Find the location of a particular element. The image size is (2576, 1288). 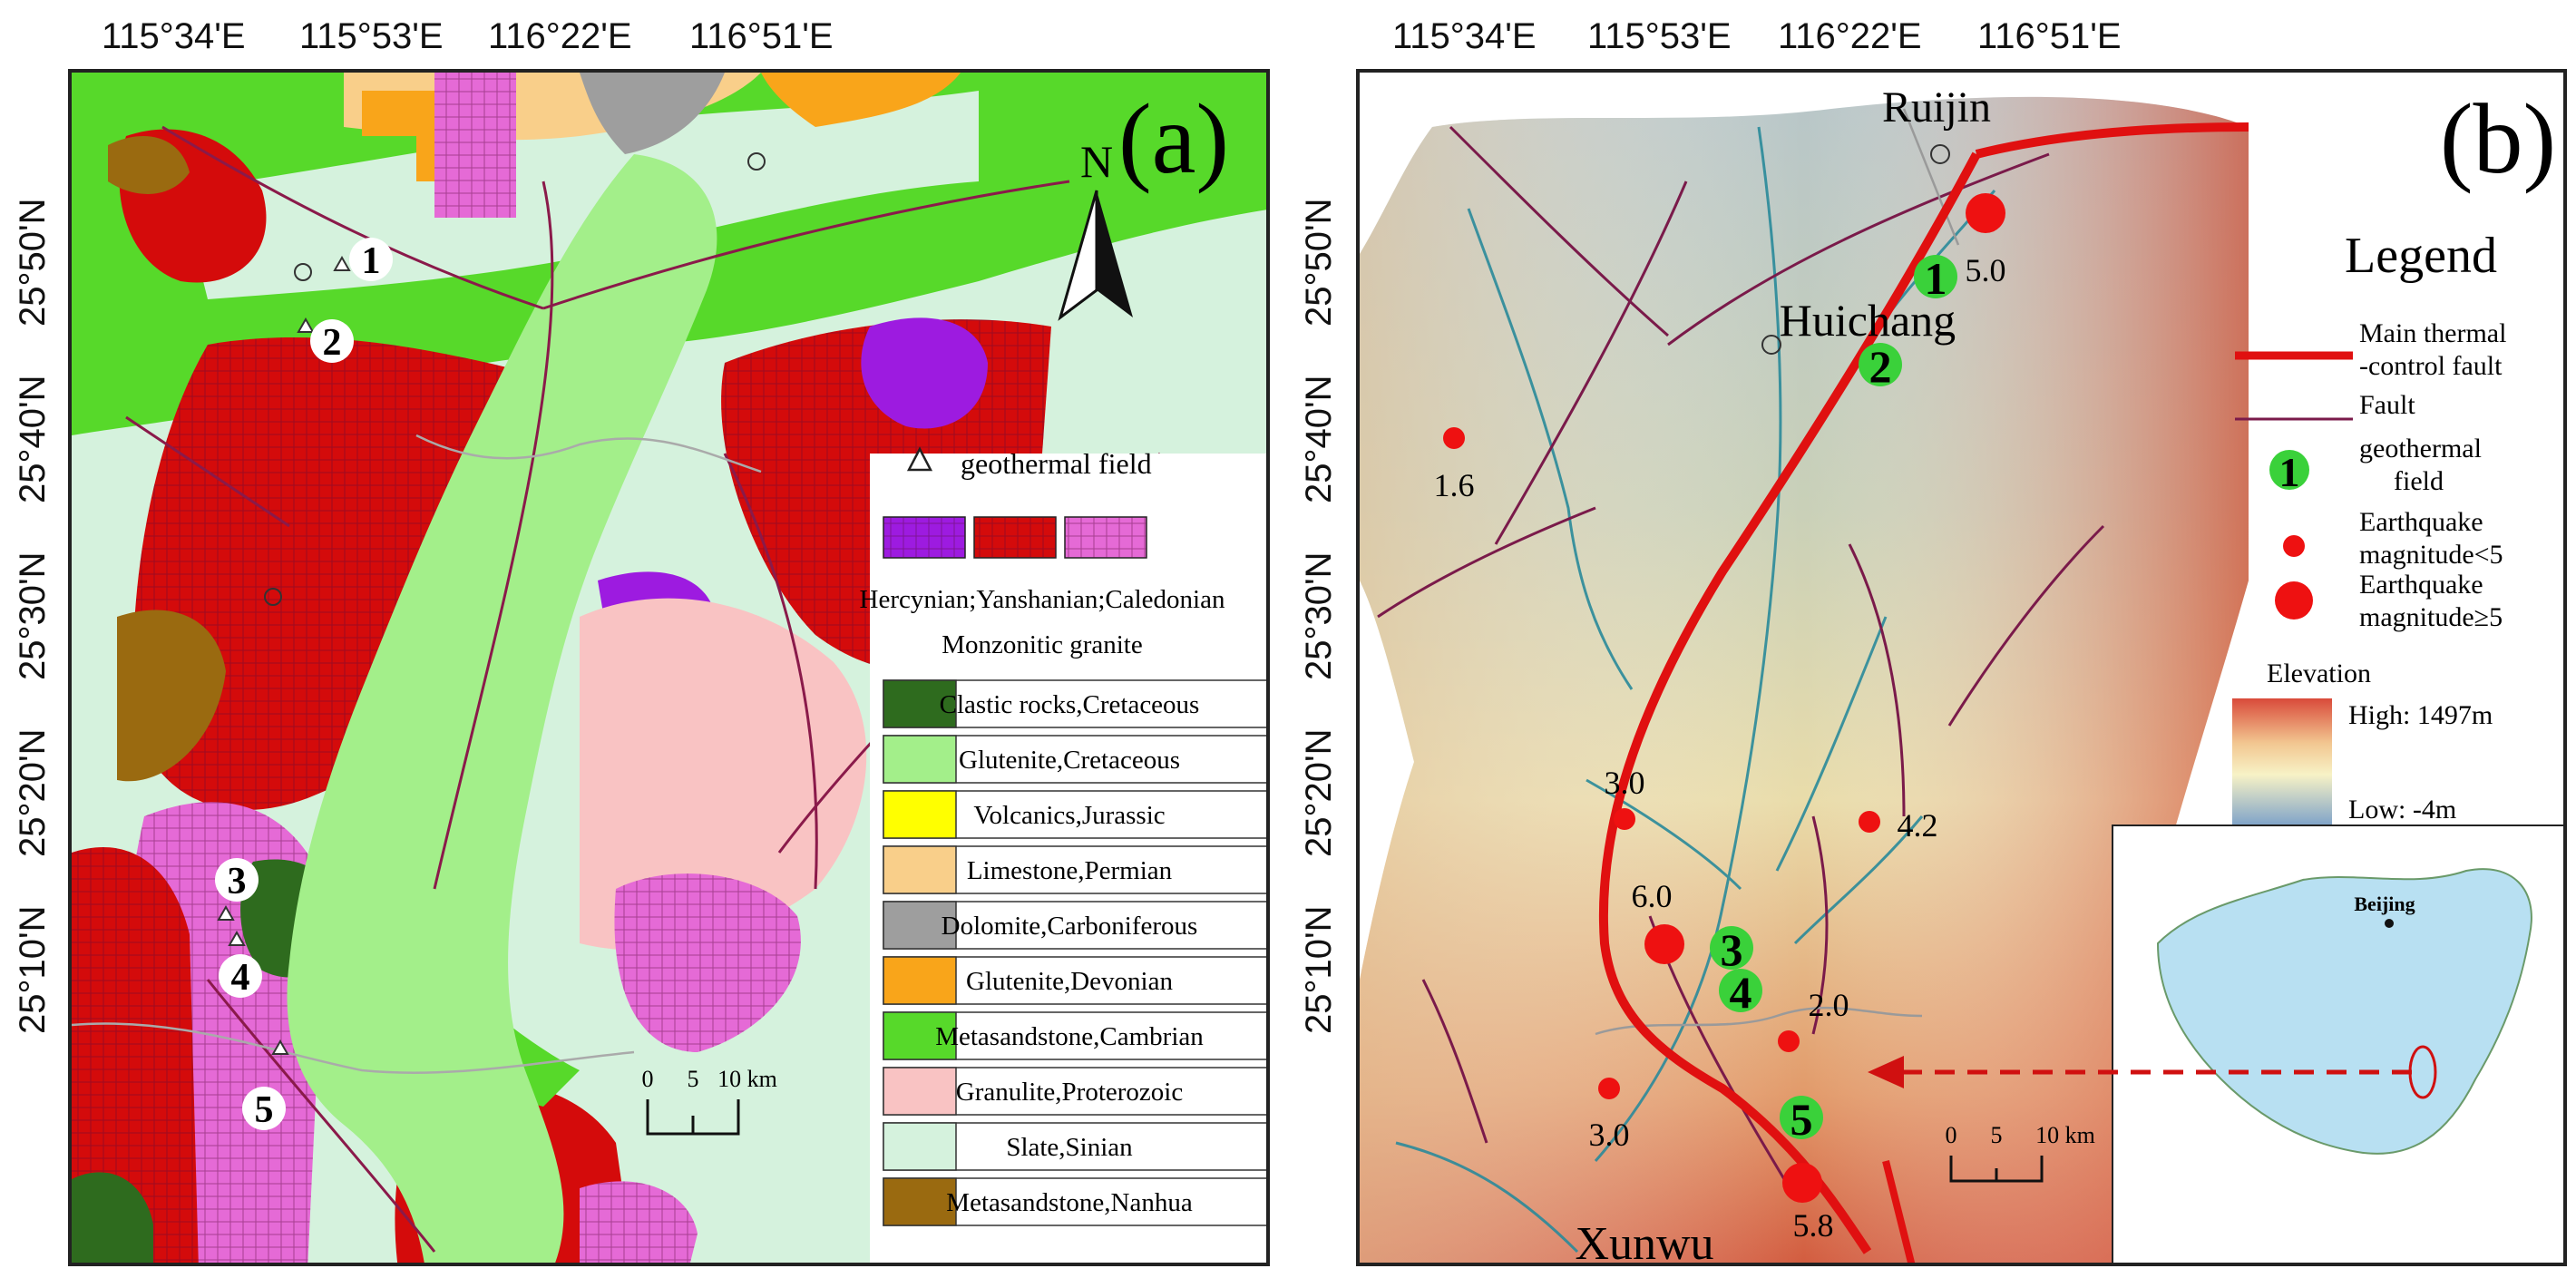

main-thermal-control-fault is located at coordinates (1789, 702).